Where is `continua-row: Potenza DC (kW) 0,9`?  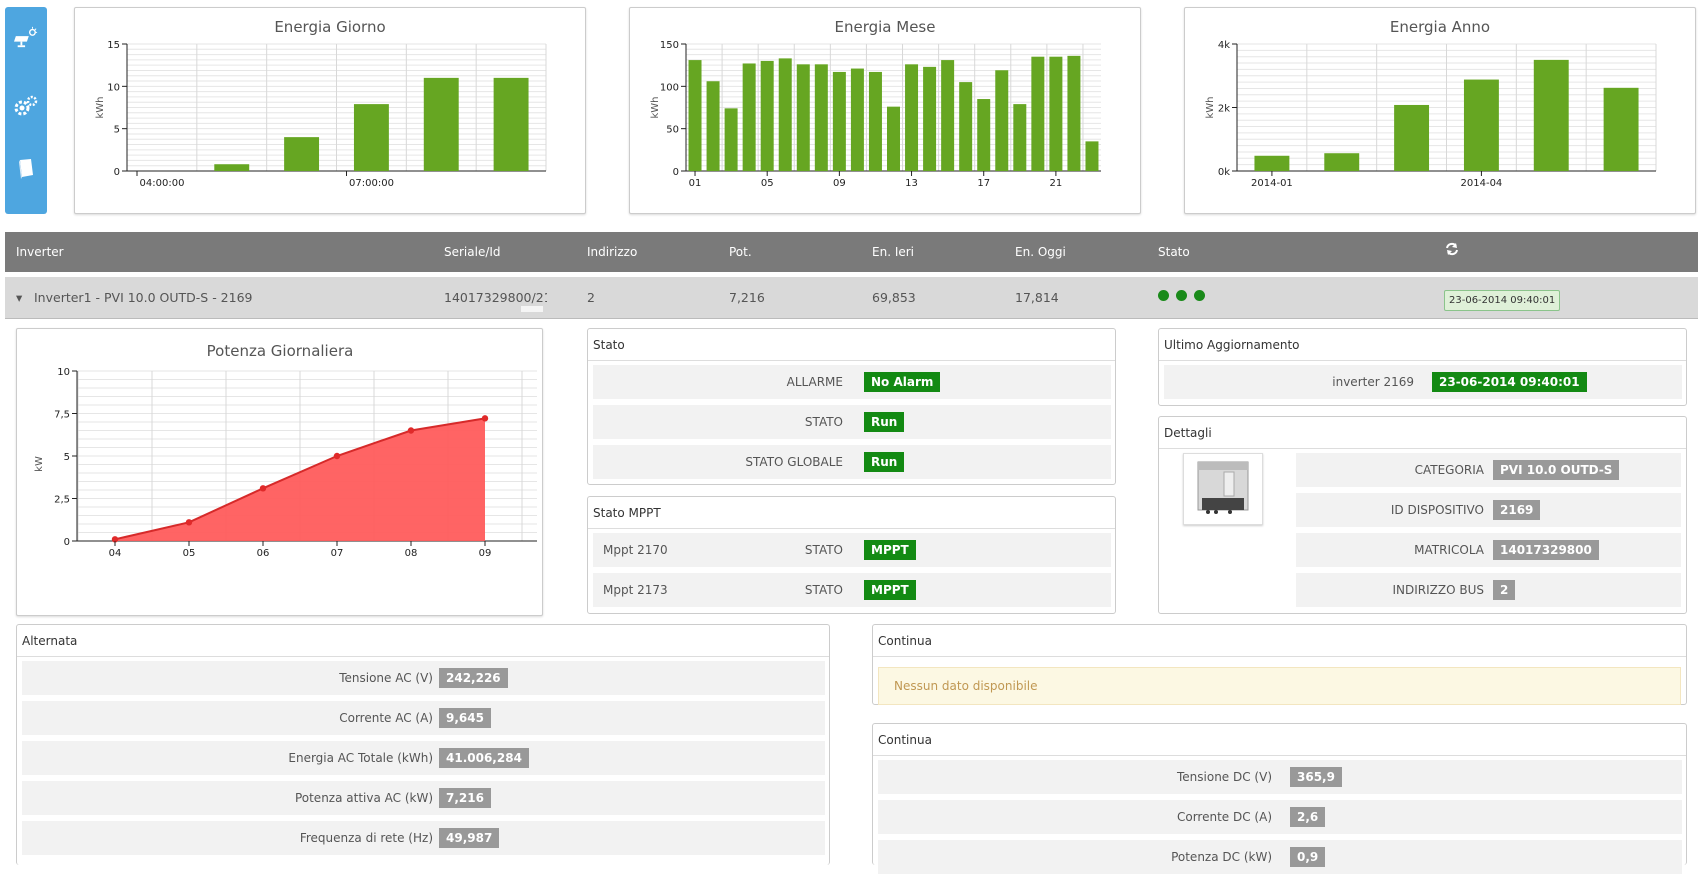
continua-row: Potenza DC (kW) 0,9 is located at coordinates (1280, 857).